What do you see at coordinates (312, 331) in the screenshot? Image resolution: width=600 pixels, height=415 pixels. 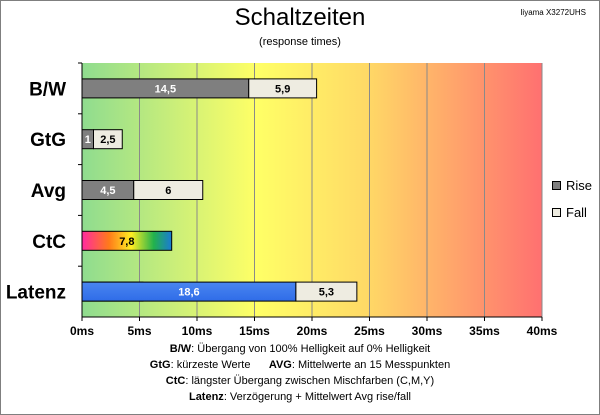 I see `x-tick-label: 20ms` at bounding box center [312, 331].